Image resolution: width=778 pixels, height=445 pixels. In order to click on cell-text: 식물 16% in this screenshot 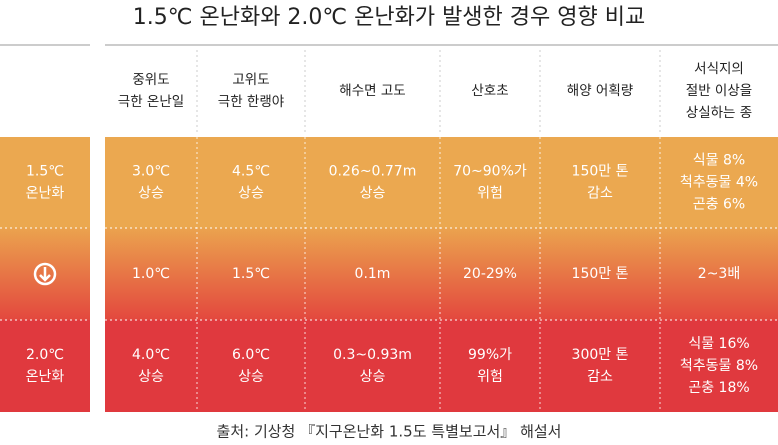, I will do `click(718, 344)`.